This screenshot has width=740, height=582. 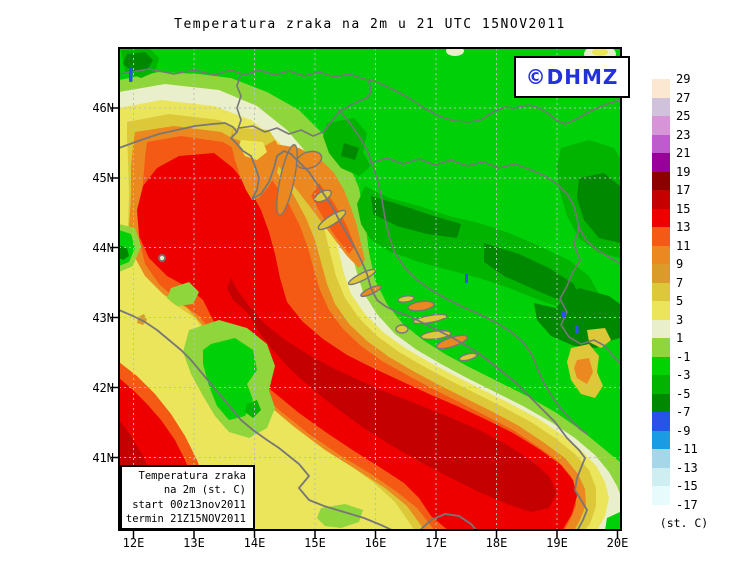 What do you see at coordinates (192, 475) in the screenshot?
I see `run-info-line: Temperatura zraka` at bounding box center [192, 475].